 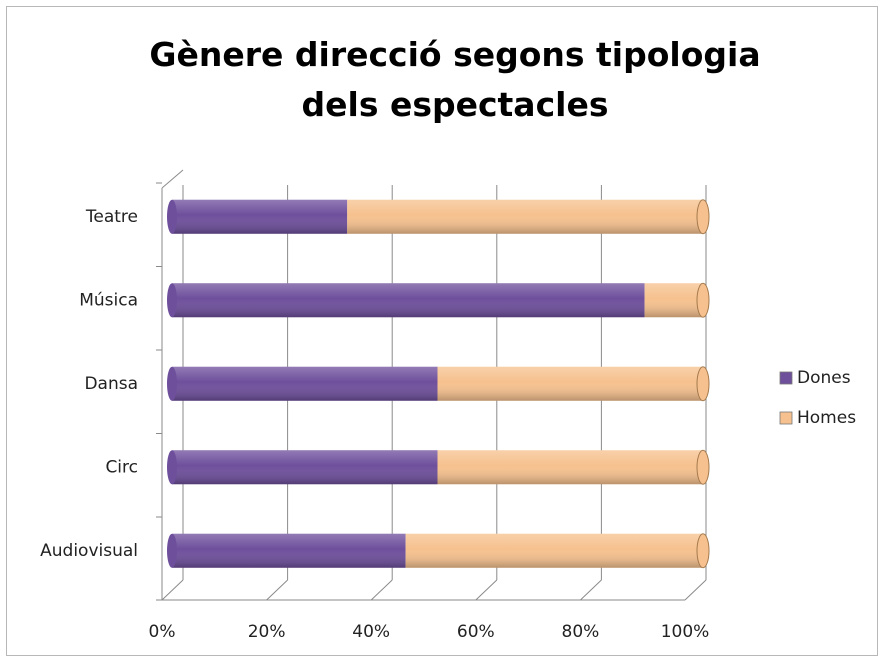 What do you see at coordinates (826, 418) in the screenshot?
I see `legend-label: Homes` at bounding box center [826, 418].